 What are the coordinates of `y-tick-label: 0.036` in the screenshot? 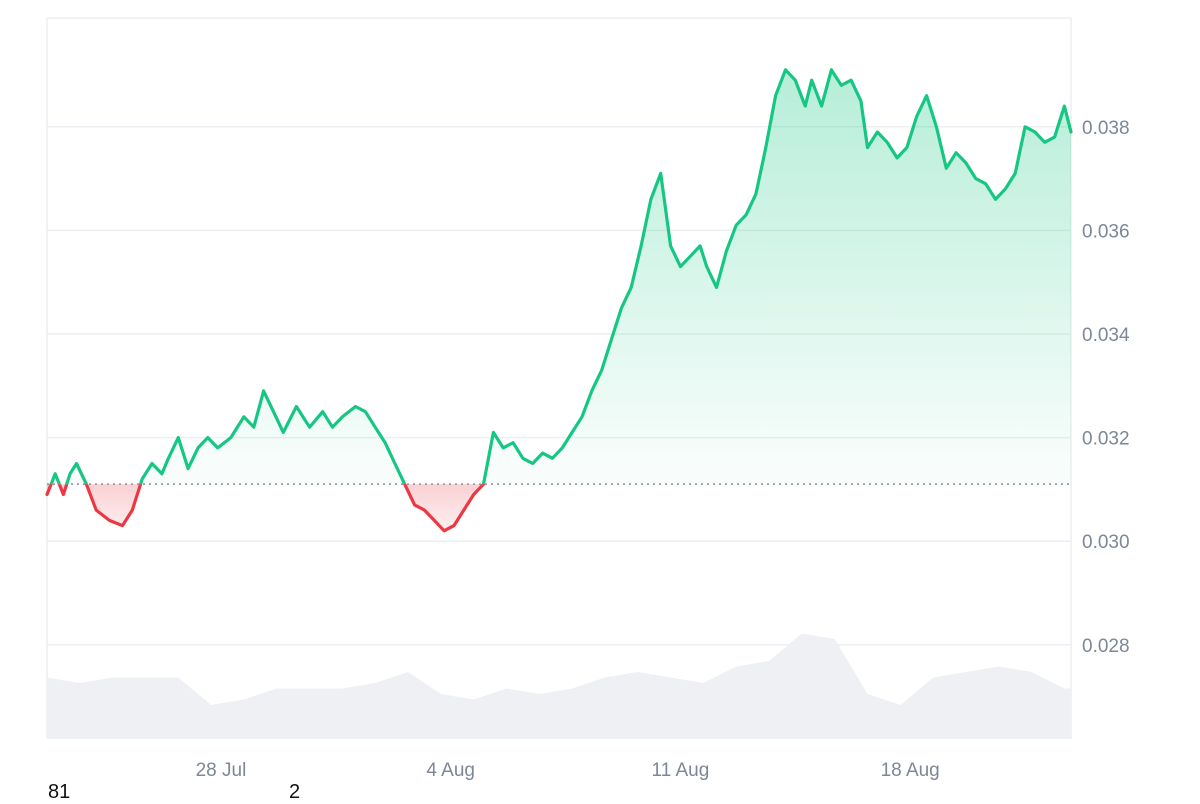 It's located at (1106, 231).